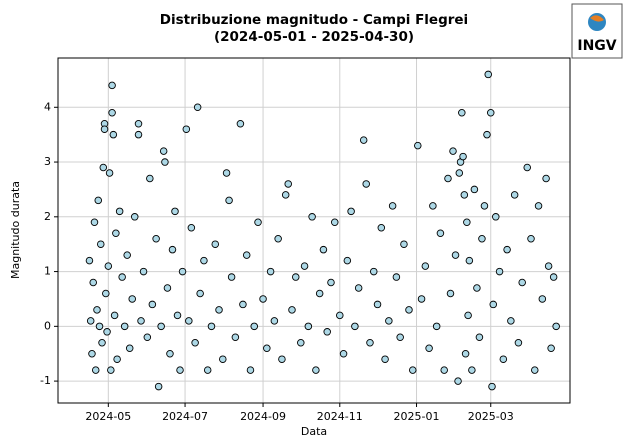  I want to click on logo-text: INGV, so click(596, 46).